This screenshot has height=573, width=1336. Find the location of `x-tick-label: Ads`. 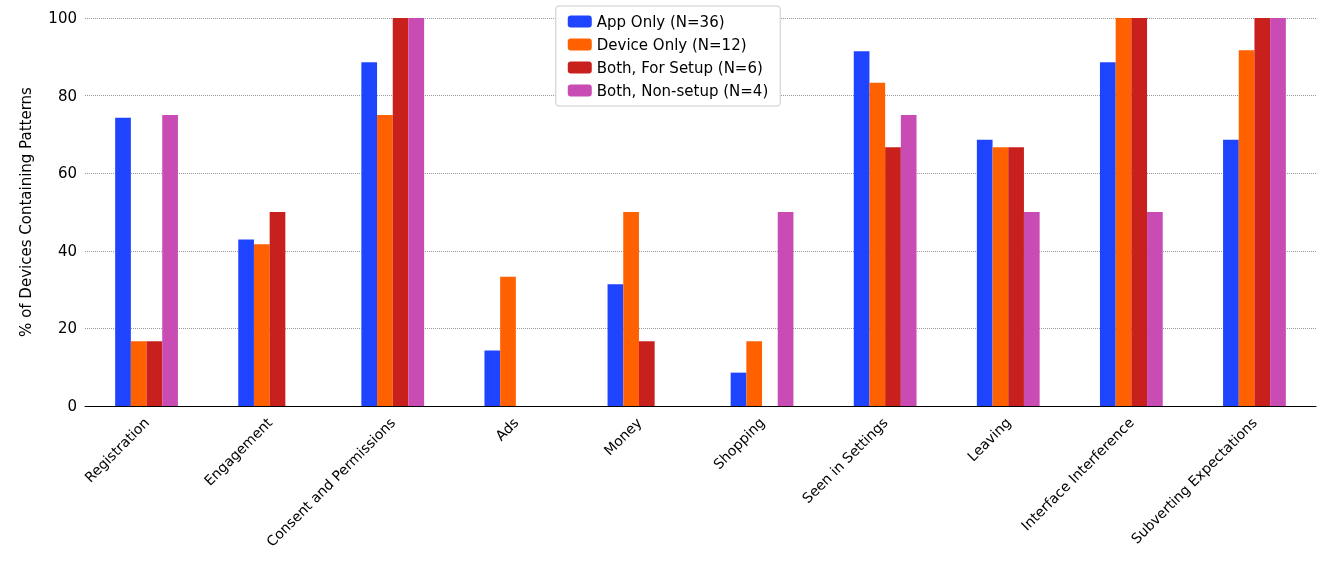

x-tick-label: Ads is located at coordinates (507, 429).